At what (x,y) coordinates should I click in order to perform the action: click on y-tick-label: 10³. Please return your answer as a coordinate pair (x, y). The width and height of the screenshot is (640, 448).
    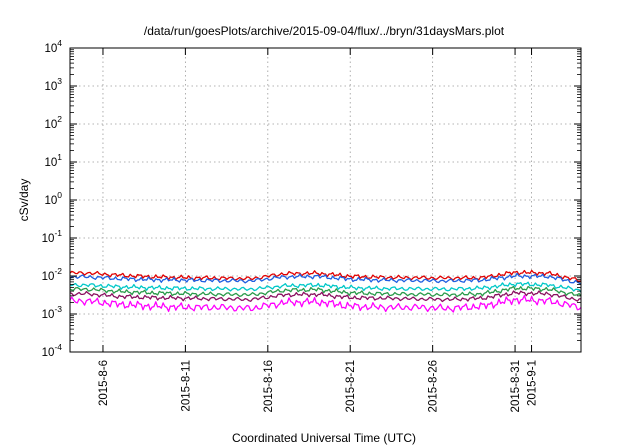
    Looking at the image, I should click on (53, 84).